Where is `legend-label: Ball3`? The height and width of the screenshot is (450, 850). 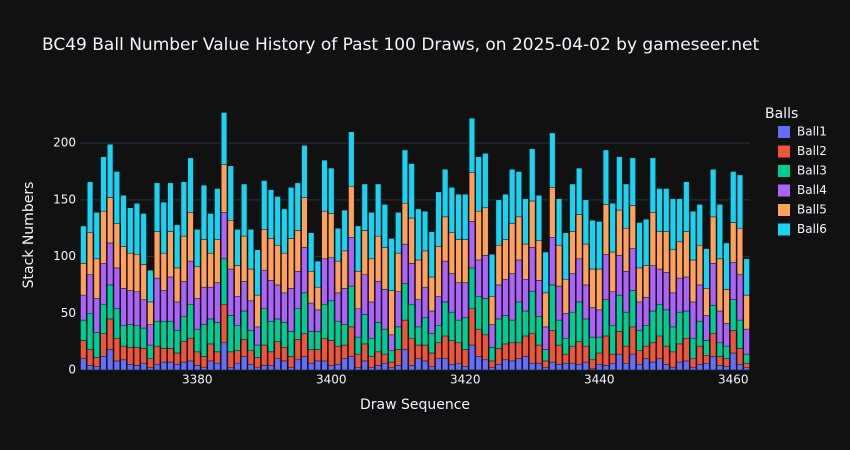
legend-label: Ball3 is located at coordinates (812, 171).